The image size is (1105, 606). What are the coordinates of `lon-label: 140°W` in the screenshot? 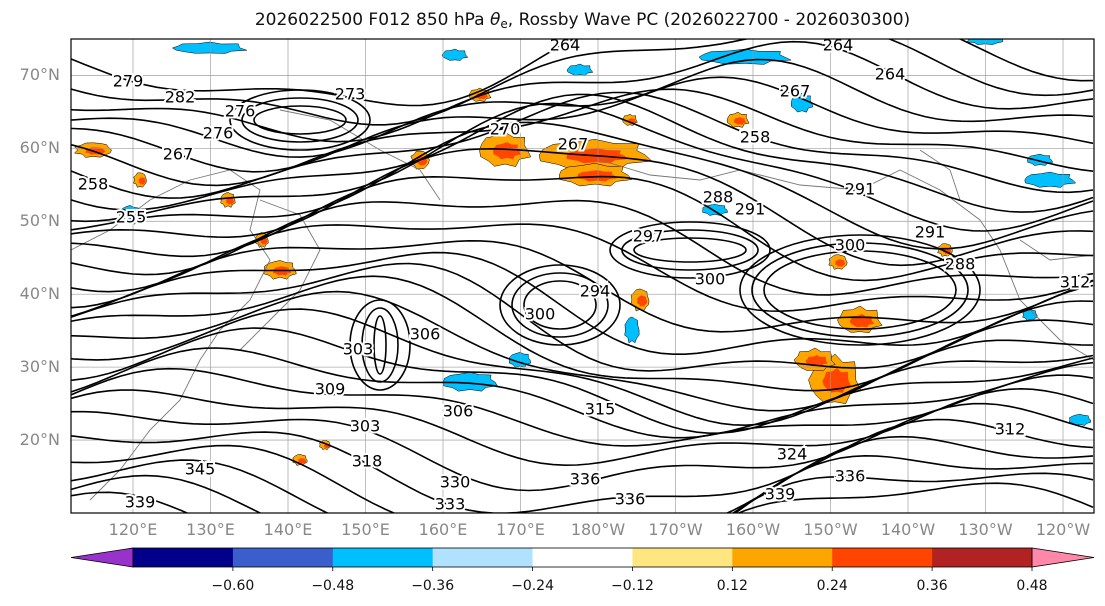 It's located at (908, 529).